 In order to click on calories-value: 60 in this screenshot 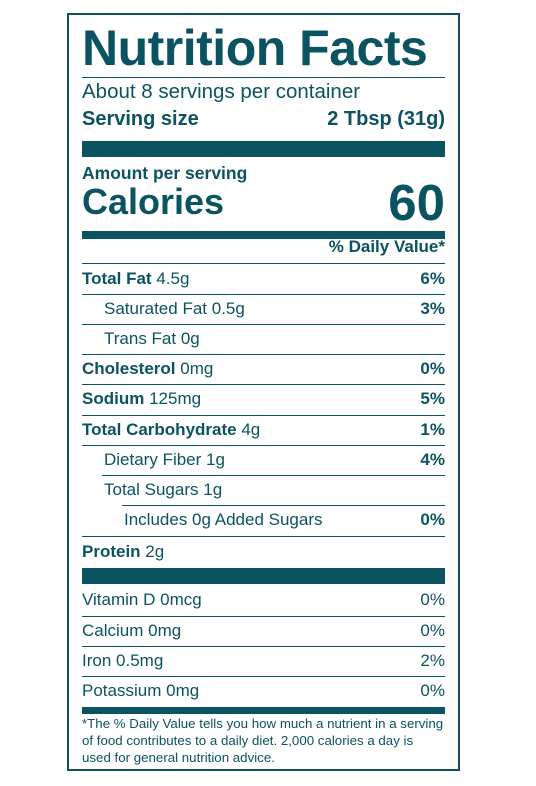, I will do `click(416, 202)`.